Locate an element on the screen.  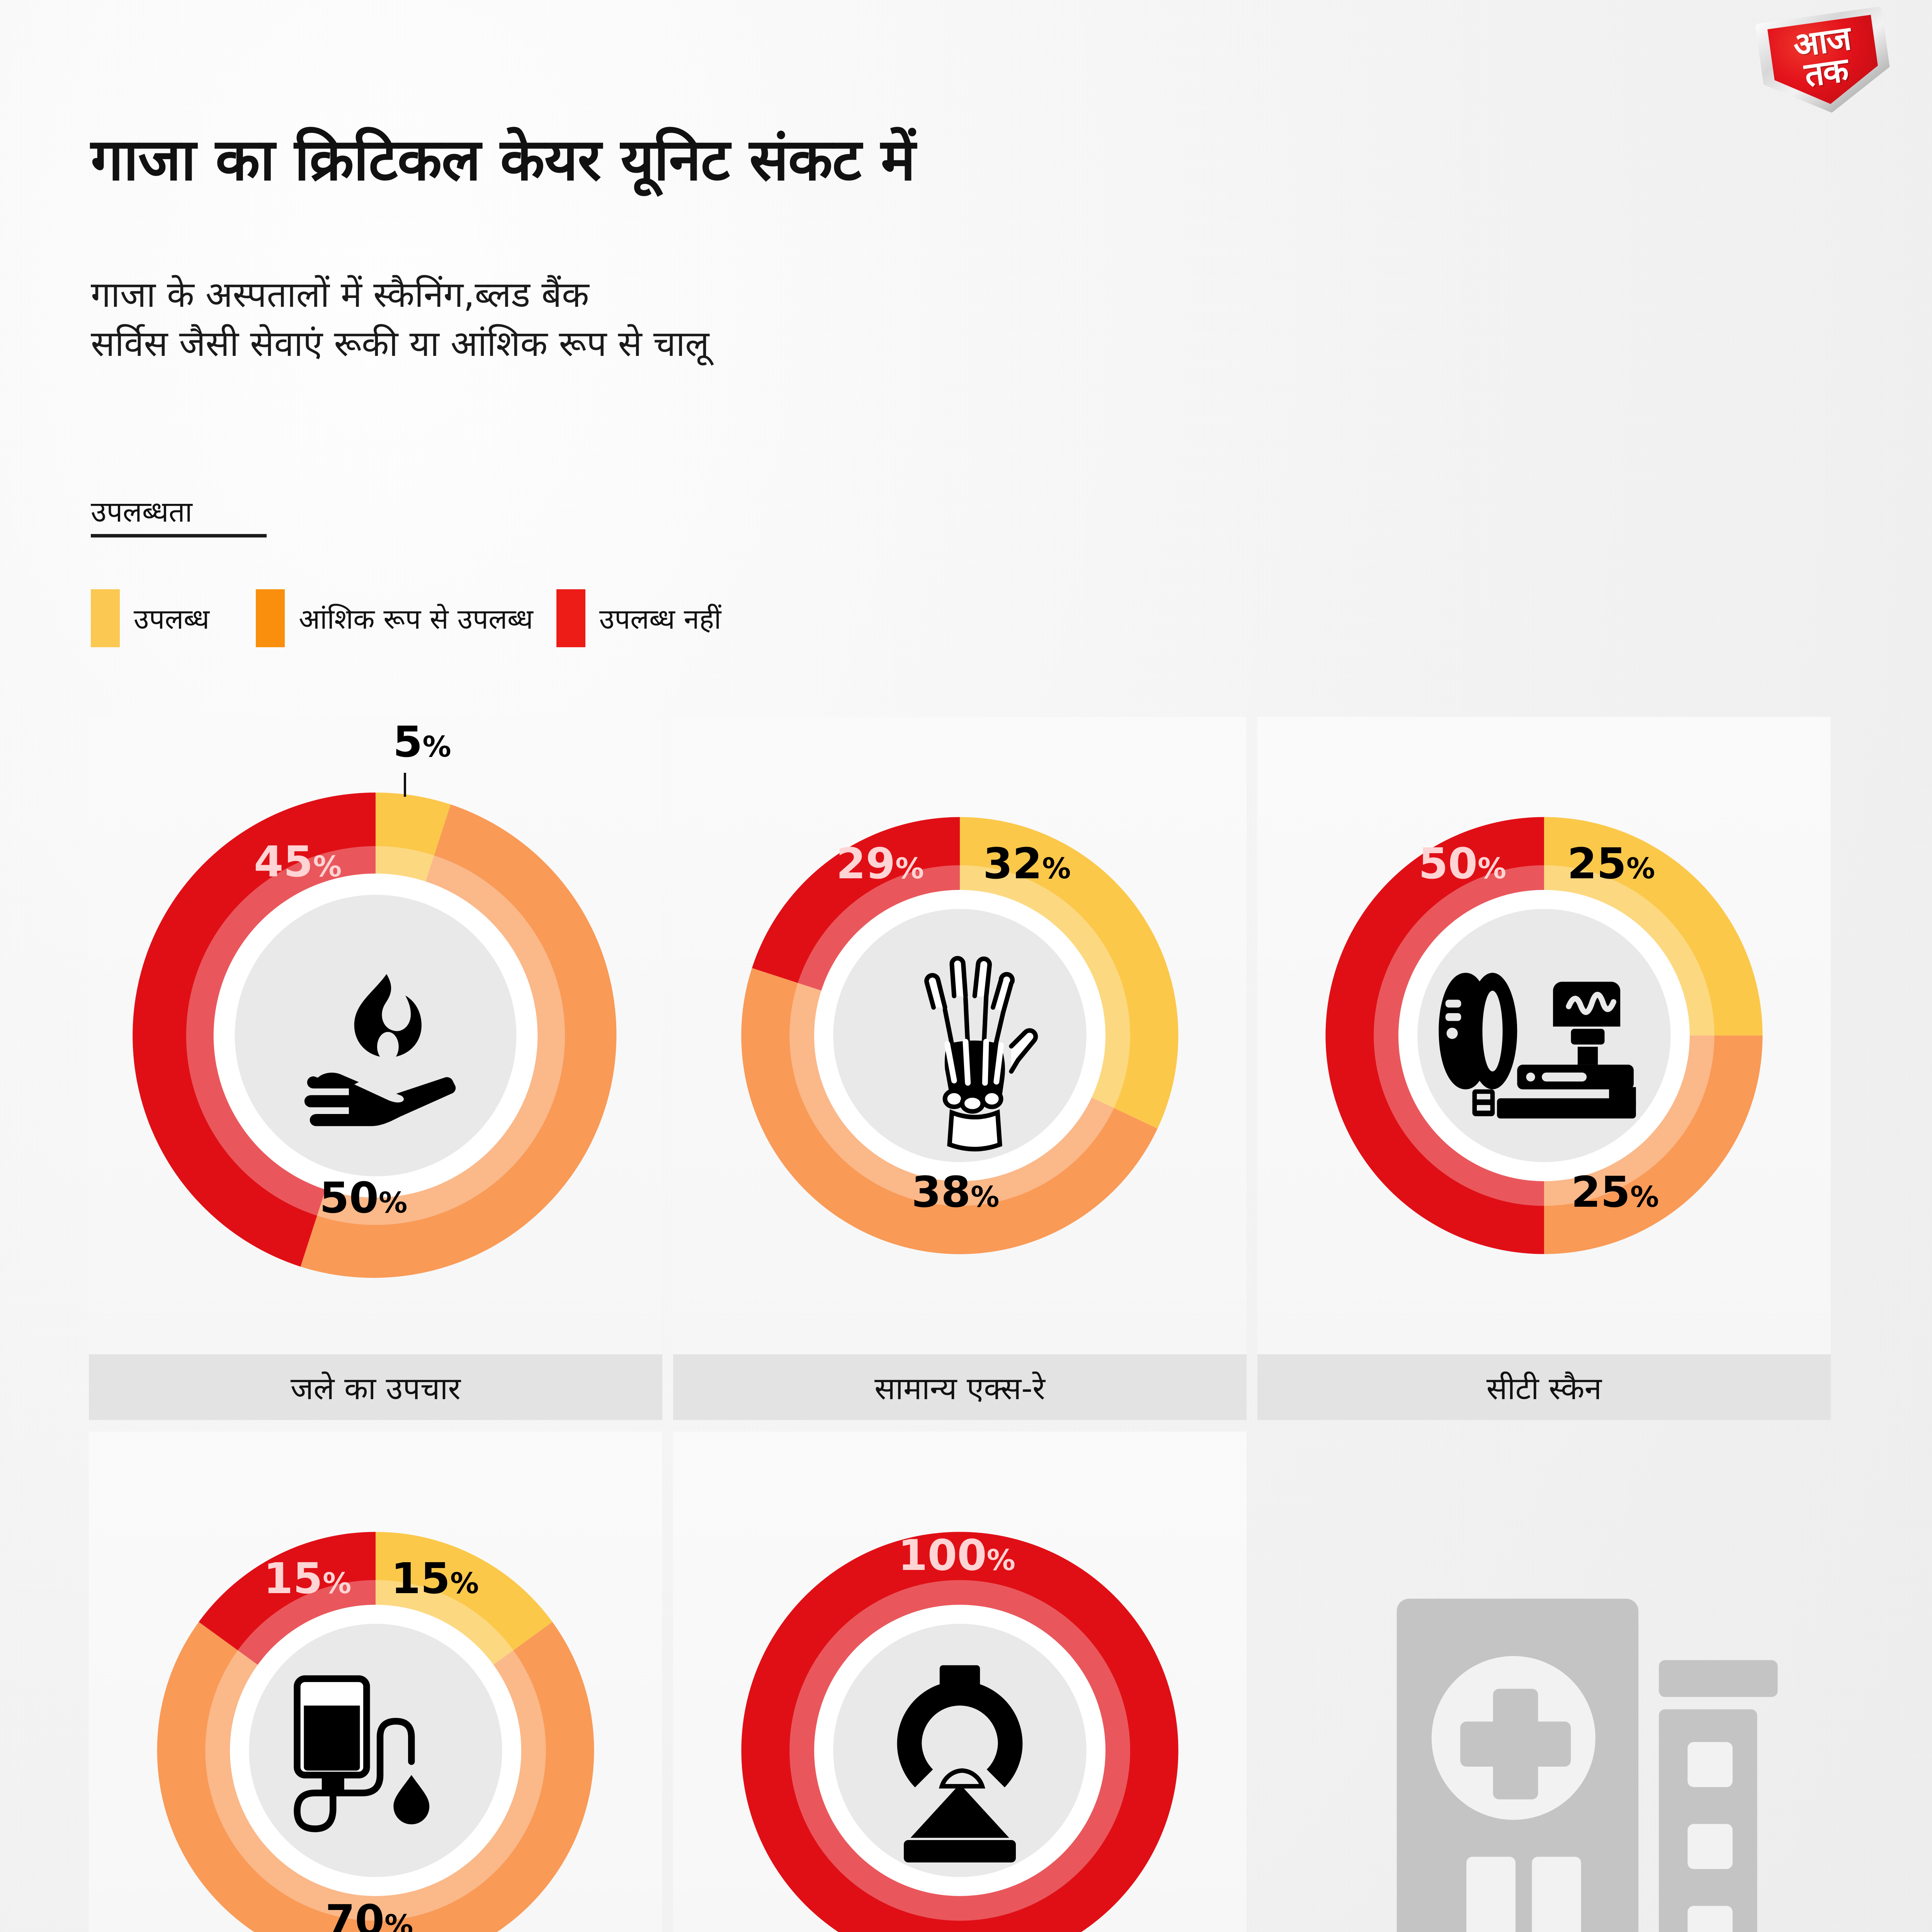
blood-bag-icon is located at coordinates (362, 1754).